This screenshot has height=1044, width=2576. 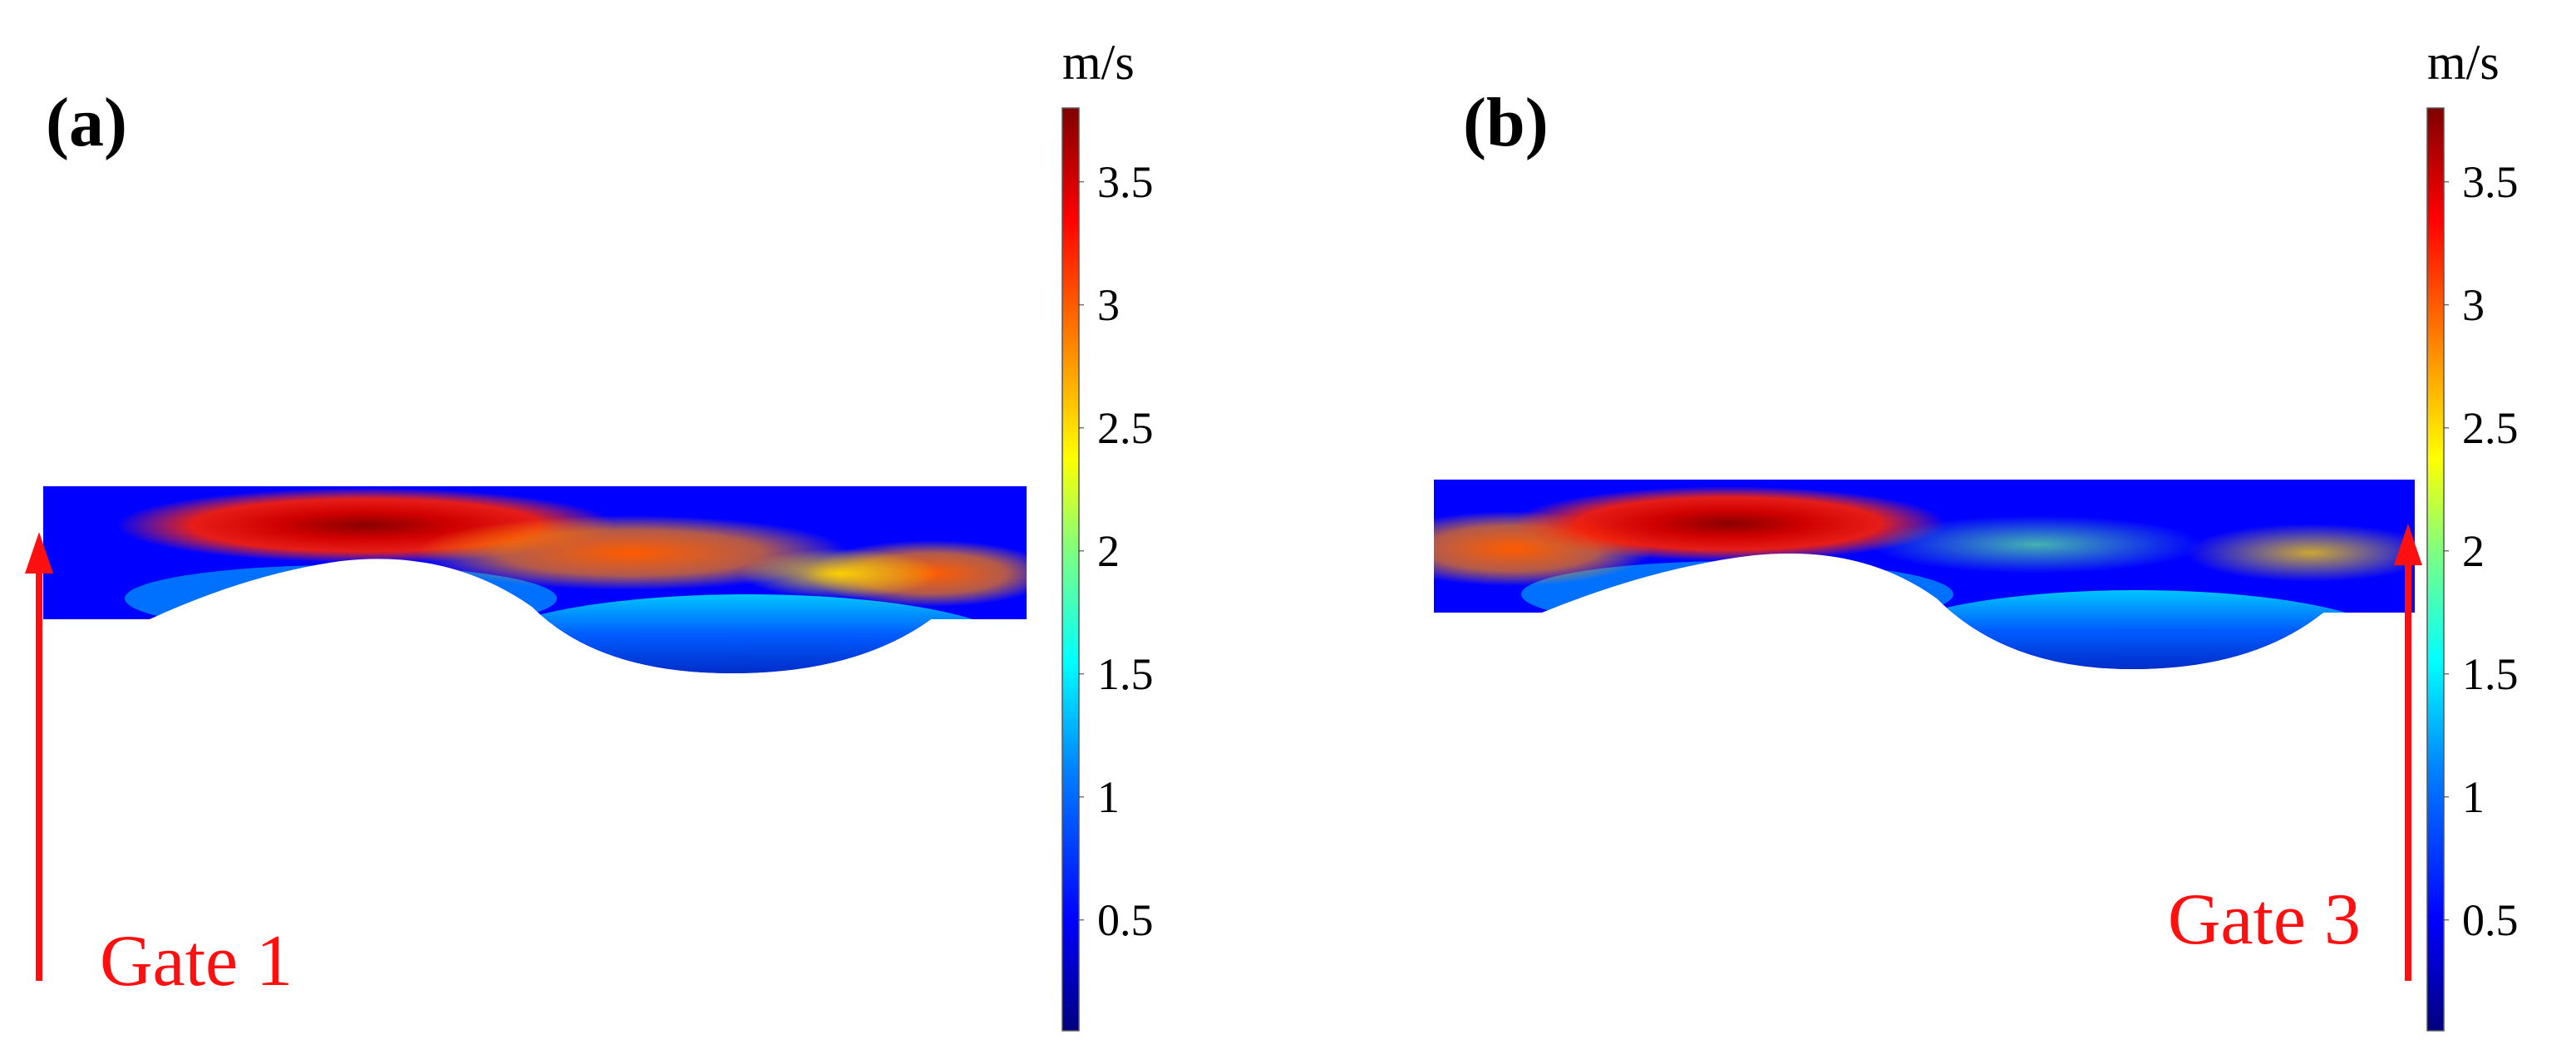 I want to click on colorbar-b-ticks: 3.5 3 2.5 2 1.5 1 0.5, so click(x=2481, y=551).